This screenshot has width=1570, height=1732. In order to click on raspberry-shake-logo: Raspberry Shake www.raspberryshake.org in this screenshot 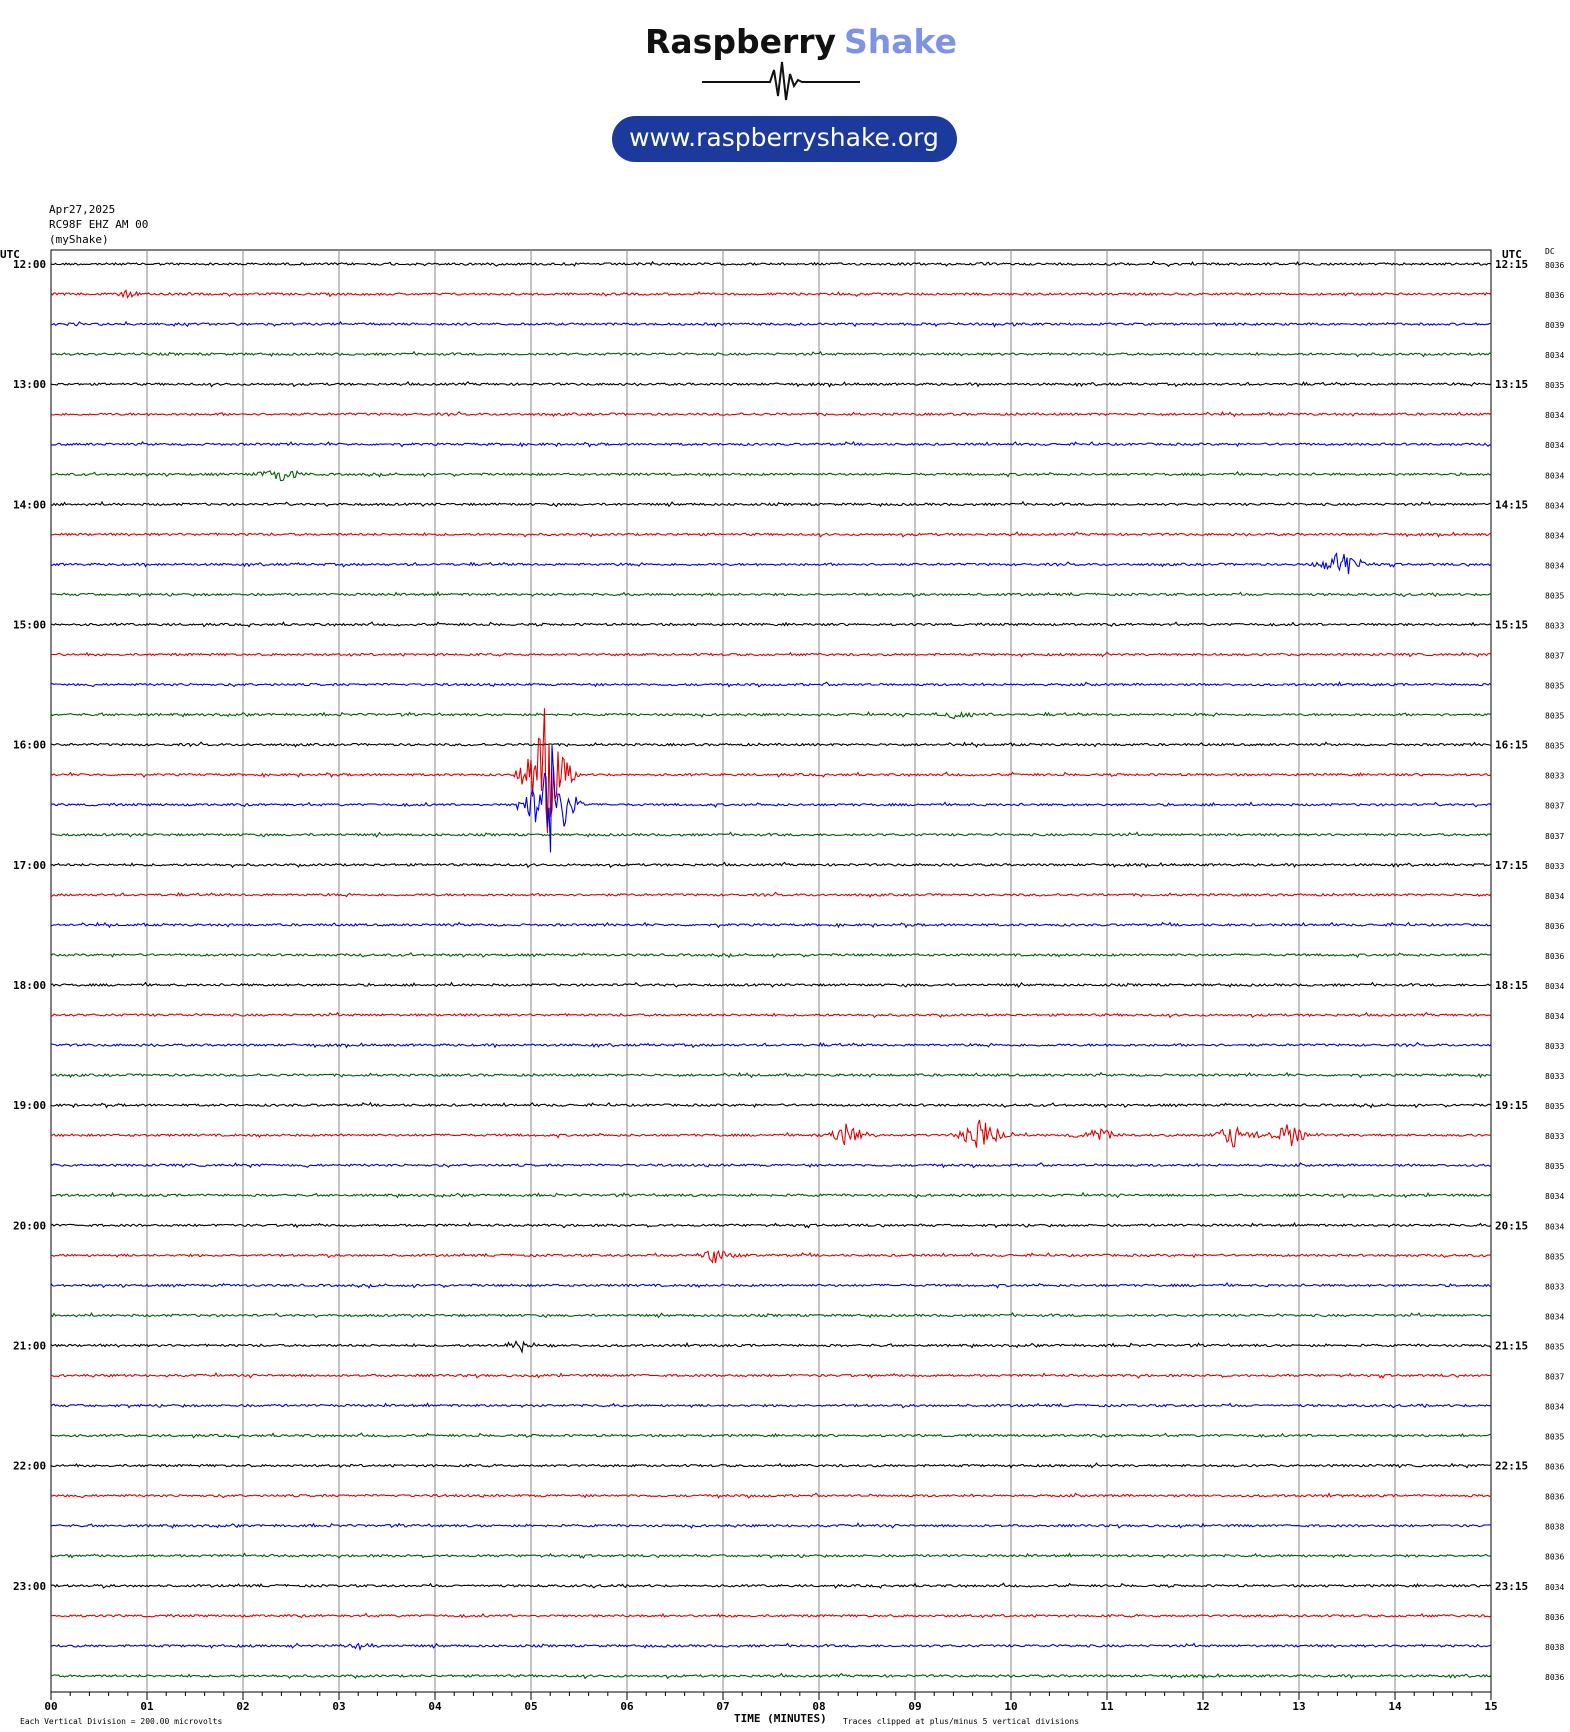, I will do `click(784, 92)`.